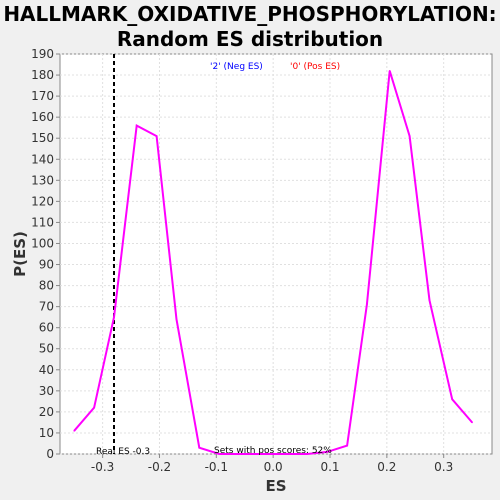 This screenshot has height=500, width=500. What do you see at coordinates (20, 254) in the screenshot?
I see `y-axis-label: P(ES)` at bounding box center [20, 254].